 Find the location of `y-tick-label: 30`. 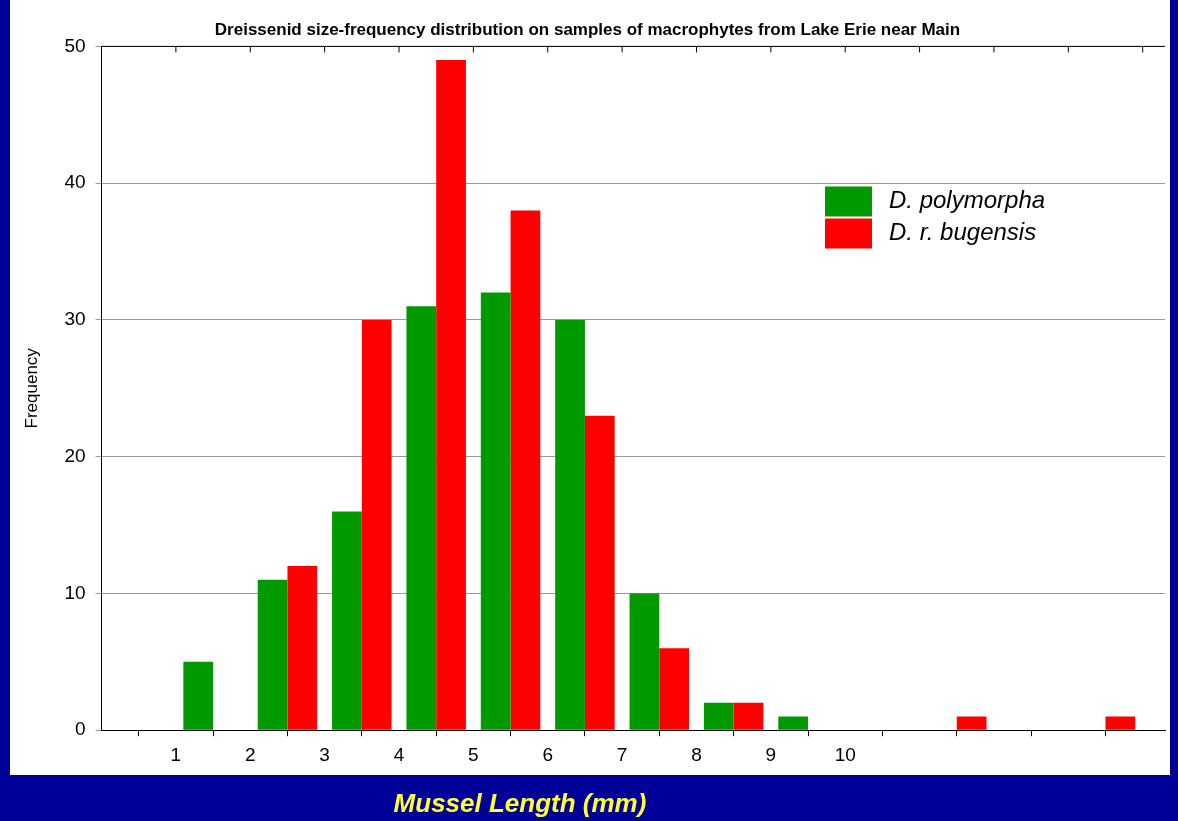

y-tick-label: 30 is located at coordinates (75, 319).